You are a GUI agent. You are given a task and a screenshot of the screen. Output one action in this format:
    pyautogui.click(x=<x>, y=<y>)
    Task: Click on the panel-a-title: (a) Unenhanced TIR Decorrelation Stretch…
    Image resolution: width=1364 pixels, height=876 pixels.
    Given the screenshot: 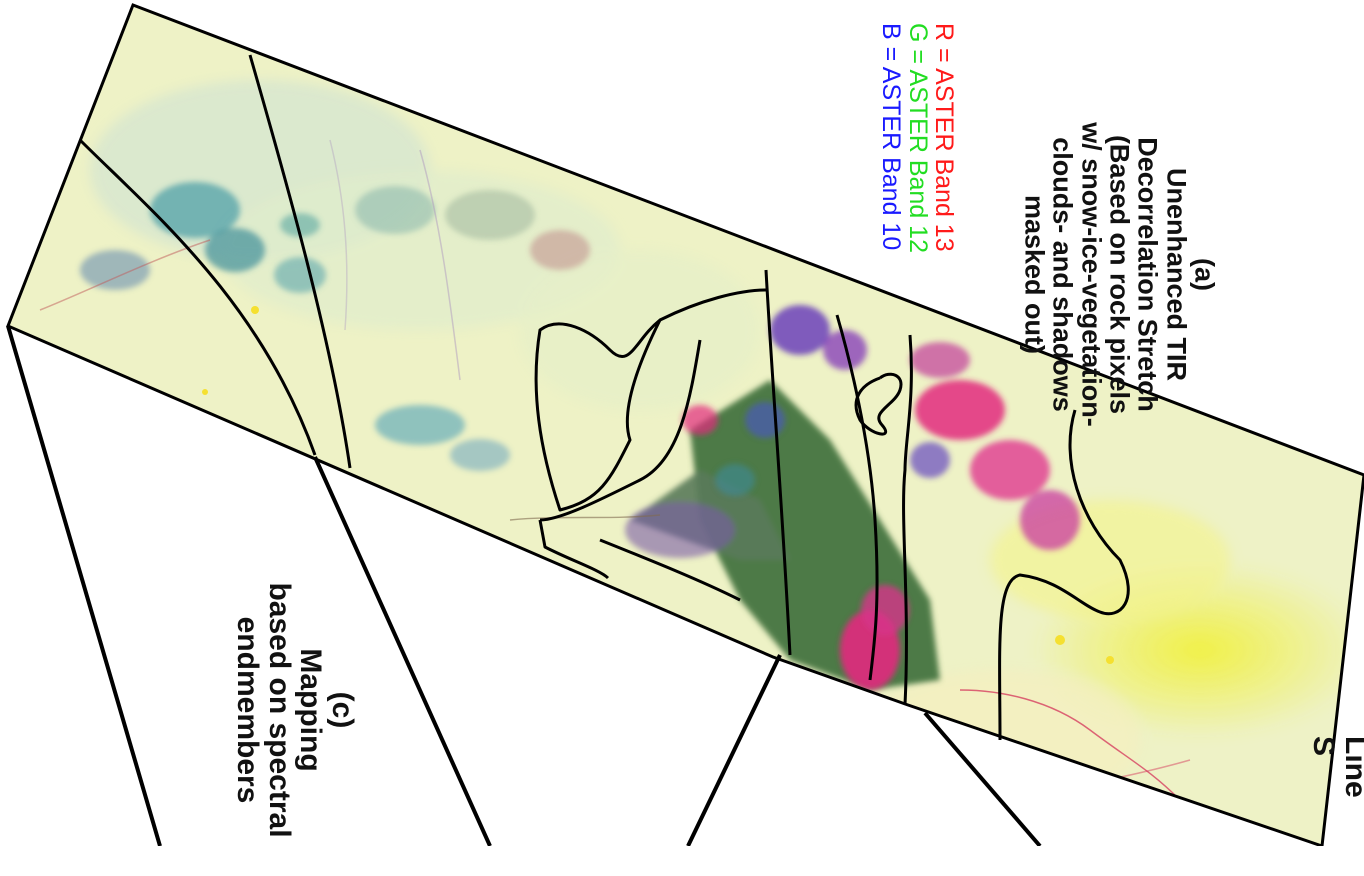 What is the action you would take?
    pyautogui.click(x=1117, y=275)
    